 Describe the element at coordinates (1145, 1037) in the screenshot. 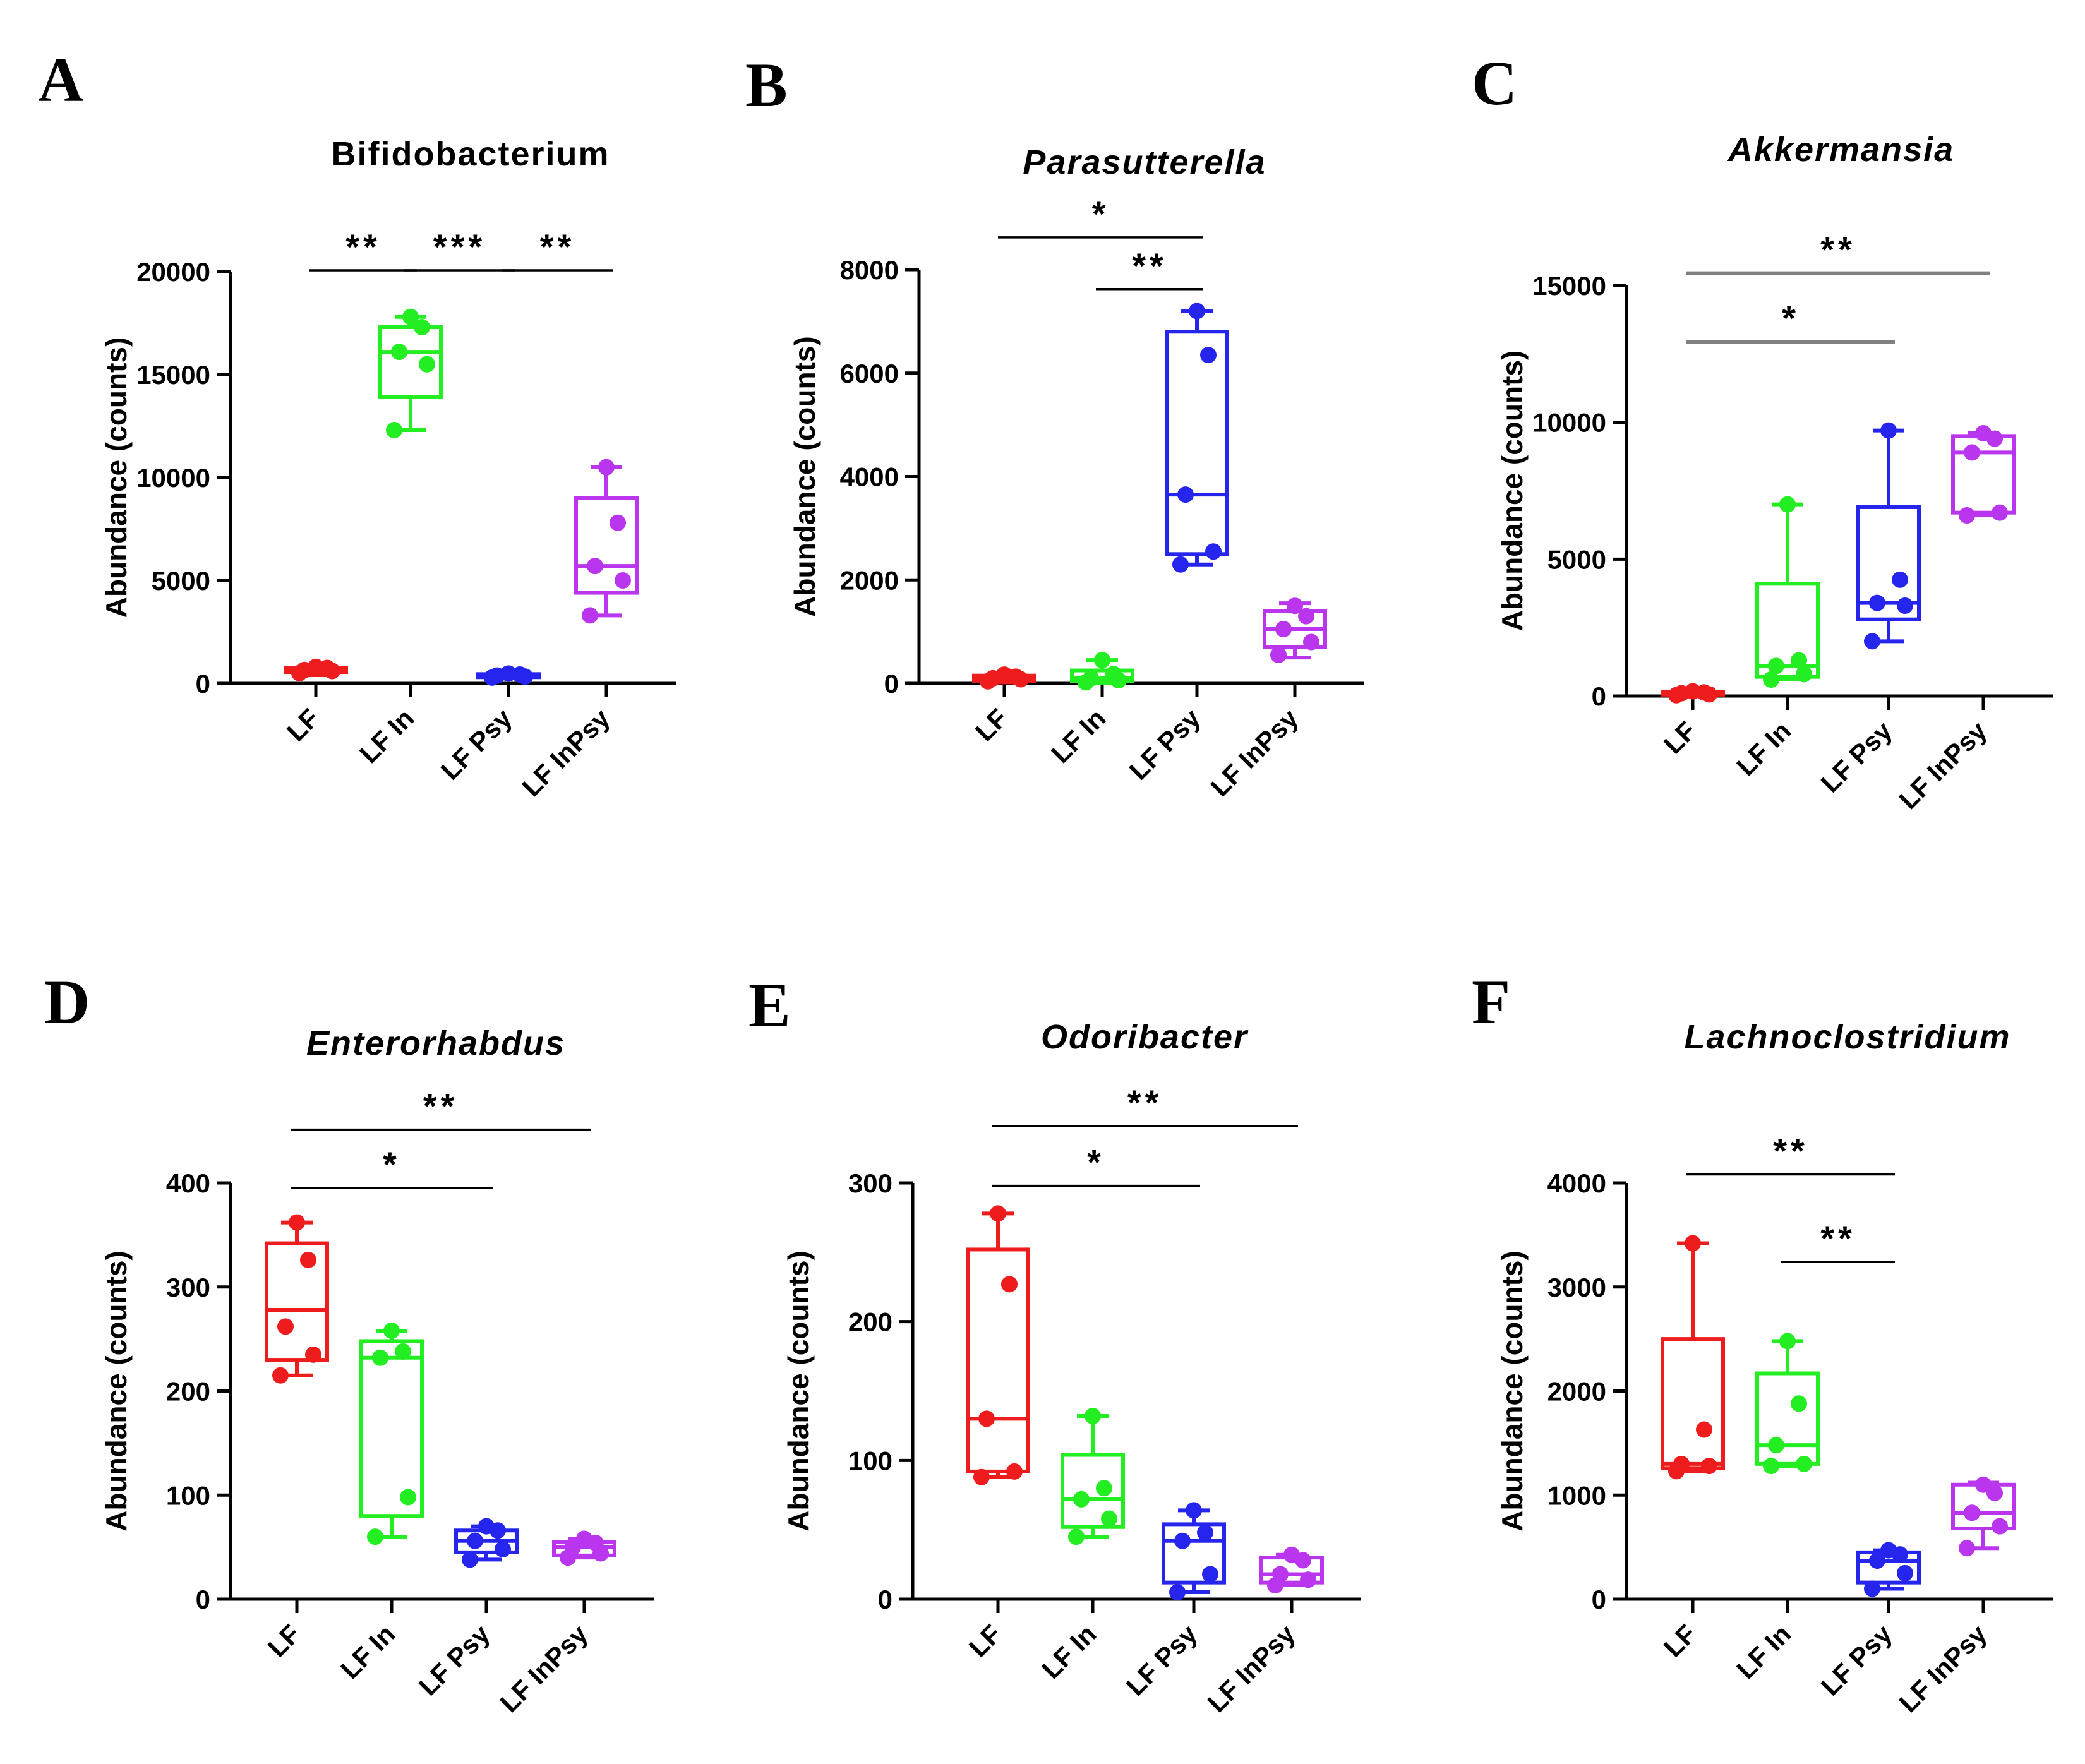

I see `chart-title: Odoribacter` at that location.